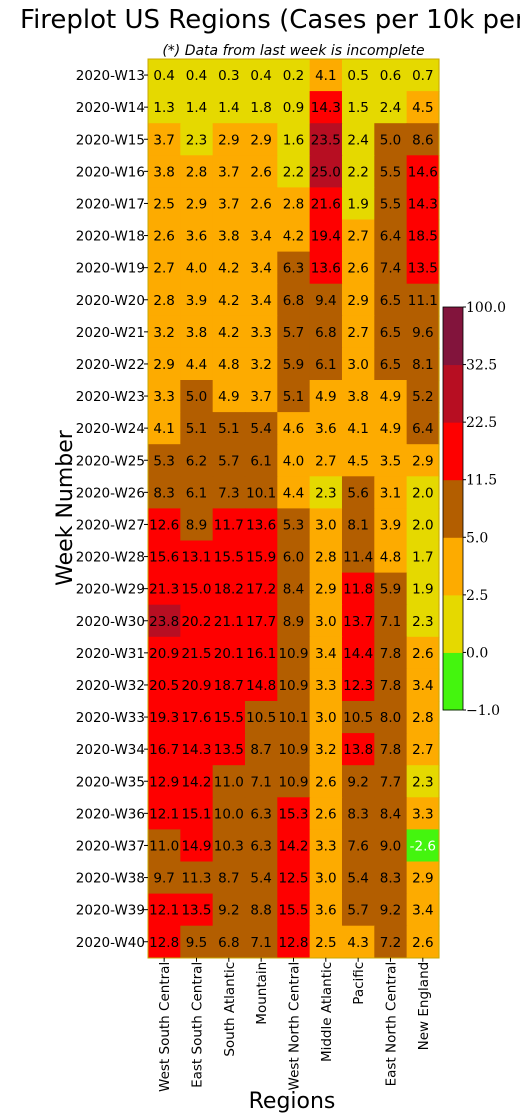  What do you see at coordinates (110, 654) in the screenshot?
I see `y-tick-label: 2020-W31` at bounding box center [110, 654].